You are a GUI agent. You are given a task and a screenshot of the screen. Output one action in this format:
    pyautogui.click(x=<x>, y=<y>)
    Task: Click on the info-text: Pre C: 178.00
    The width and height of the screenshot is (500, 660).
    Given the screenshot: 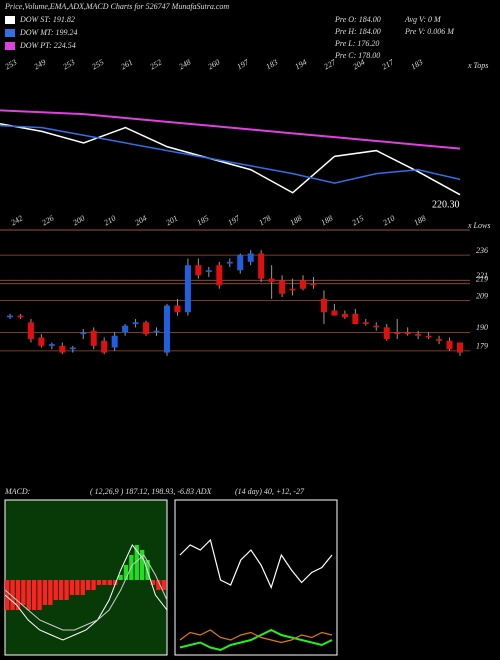 What is the action you would take?
    pyautogui.click(x=357, y=55)
    